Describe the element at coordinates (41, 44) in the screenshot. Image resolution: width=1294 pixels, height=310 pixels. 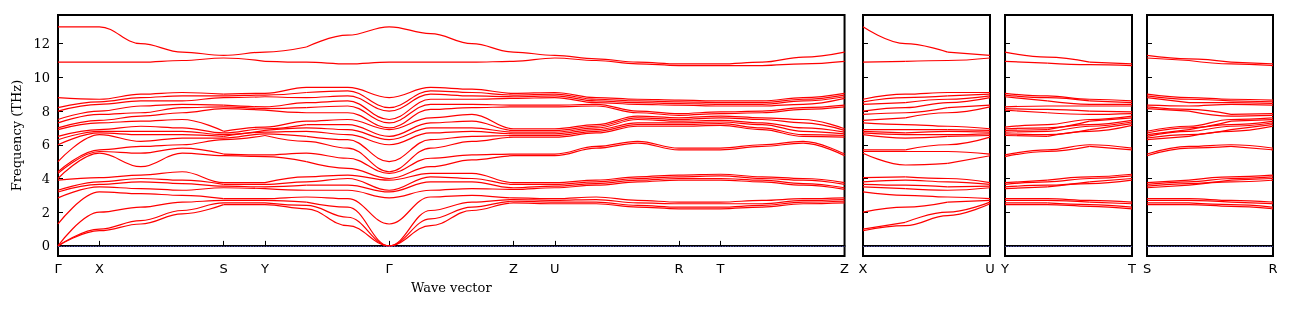
I see `y-tick-label: 12` at that location.